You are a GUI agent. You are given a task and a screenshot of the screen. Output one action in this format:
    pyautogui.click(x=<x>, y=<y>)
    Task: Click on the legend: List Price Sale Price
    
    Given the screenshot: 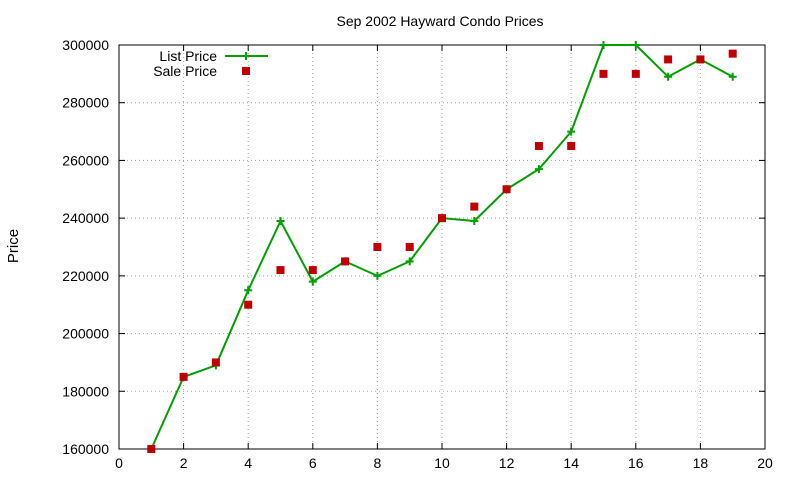 What is the action you would take?
    pyautogui.click(x=210, y=63)
    